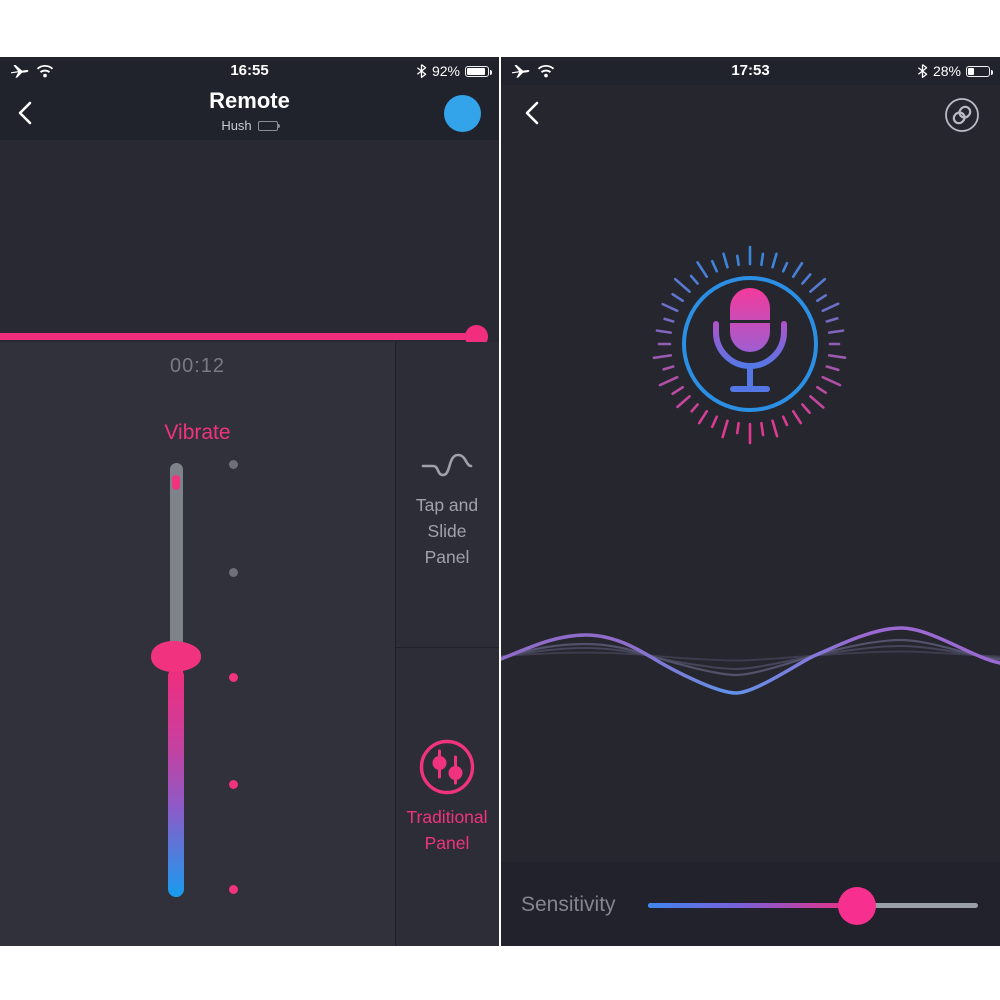 The width and height of the screenshot is (1000, 1000). I want to click on session-timer: 00:12, so click(197, 366).